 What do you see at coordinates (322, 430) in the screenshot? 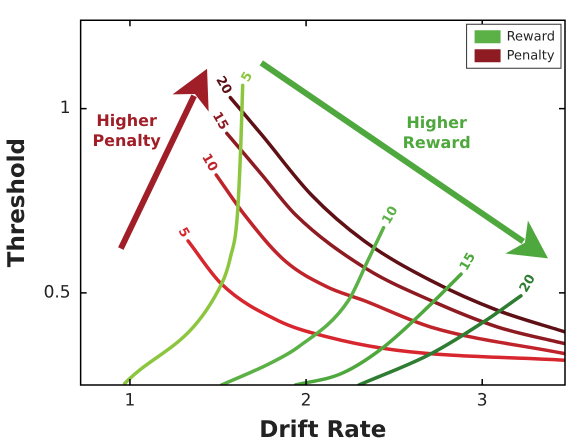
I see `x-axis-title: Drift Rate` at bounding box center [322, 430].